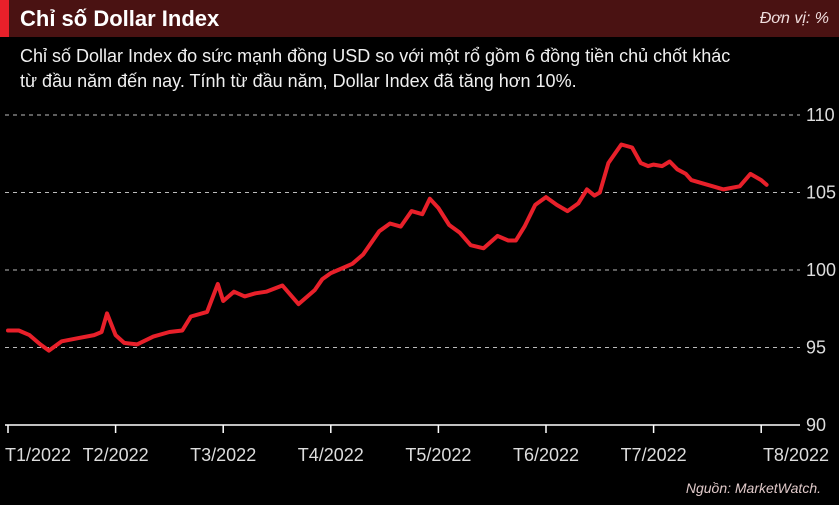 Image resolution: width=839 pixels, height=505 pixels. I want to click on x-tick-label: T3/2022, so click(223, 455).